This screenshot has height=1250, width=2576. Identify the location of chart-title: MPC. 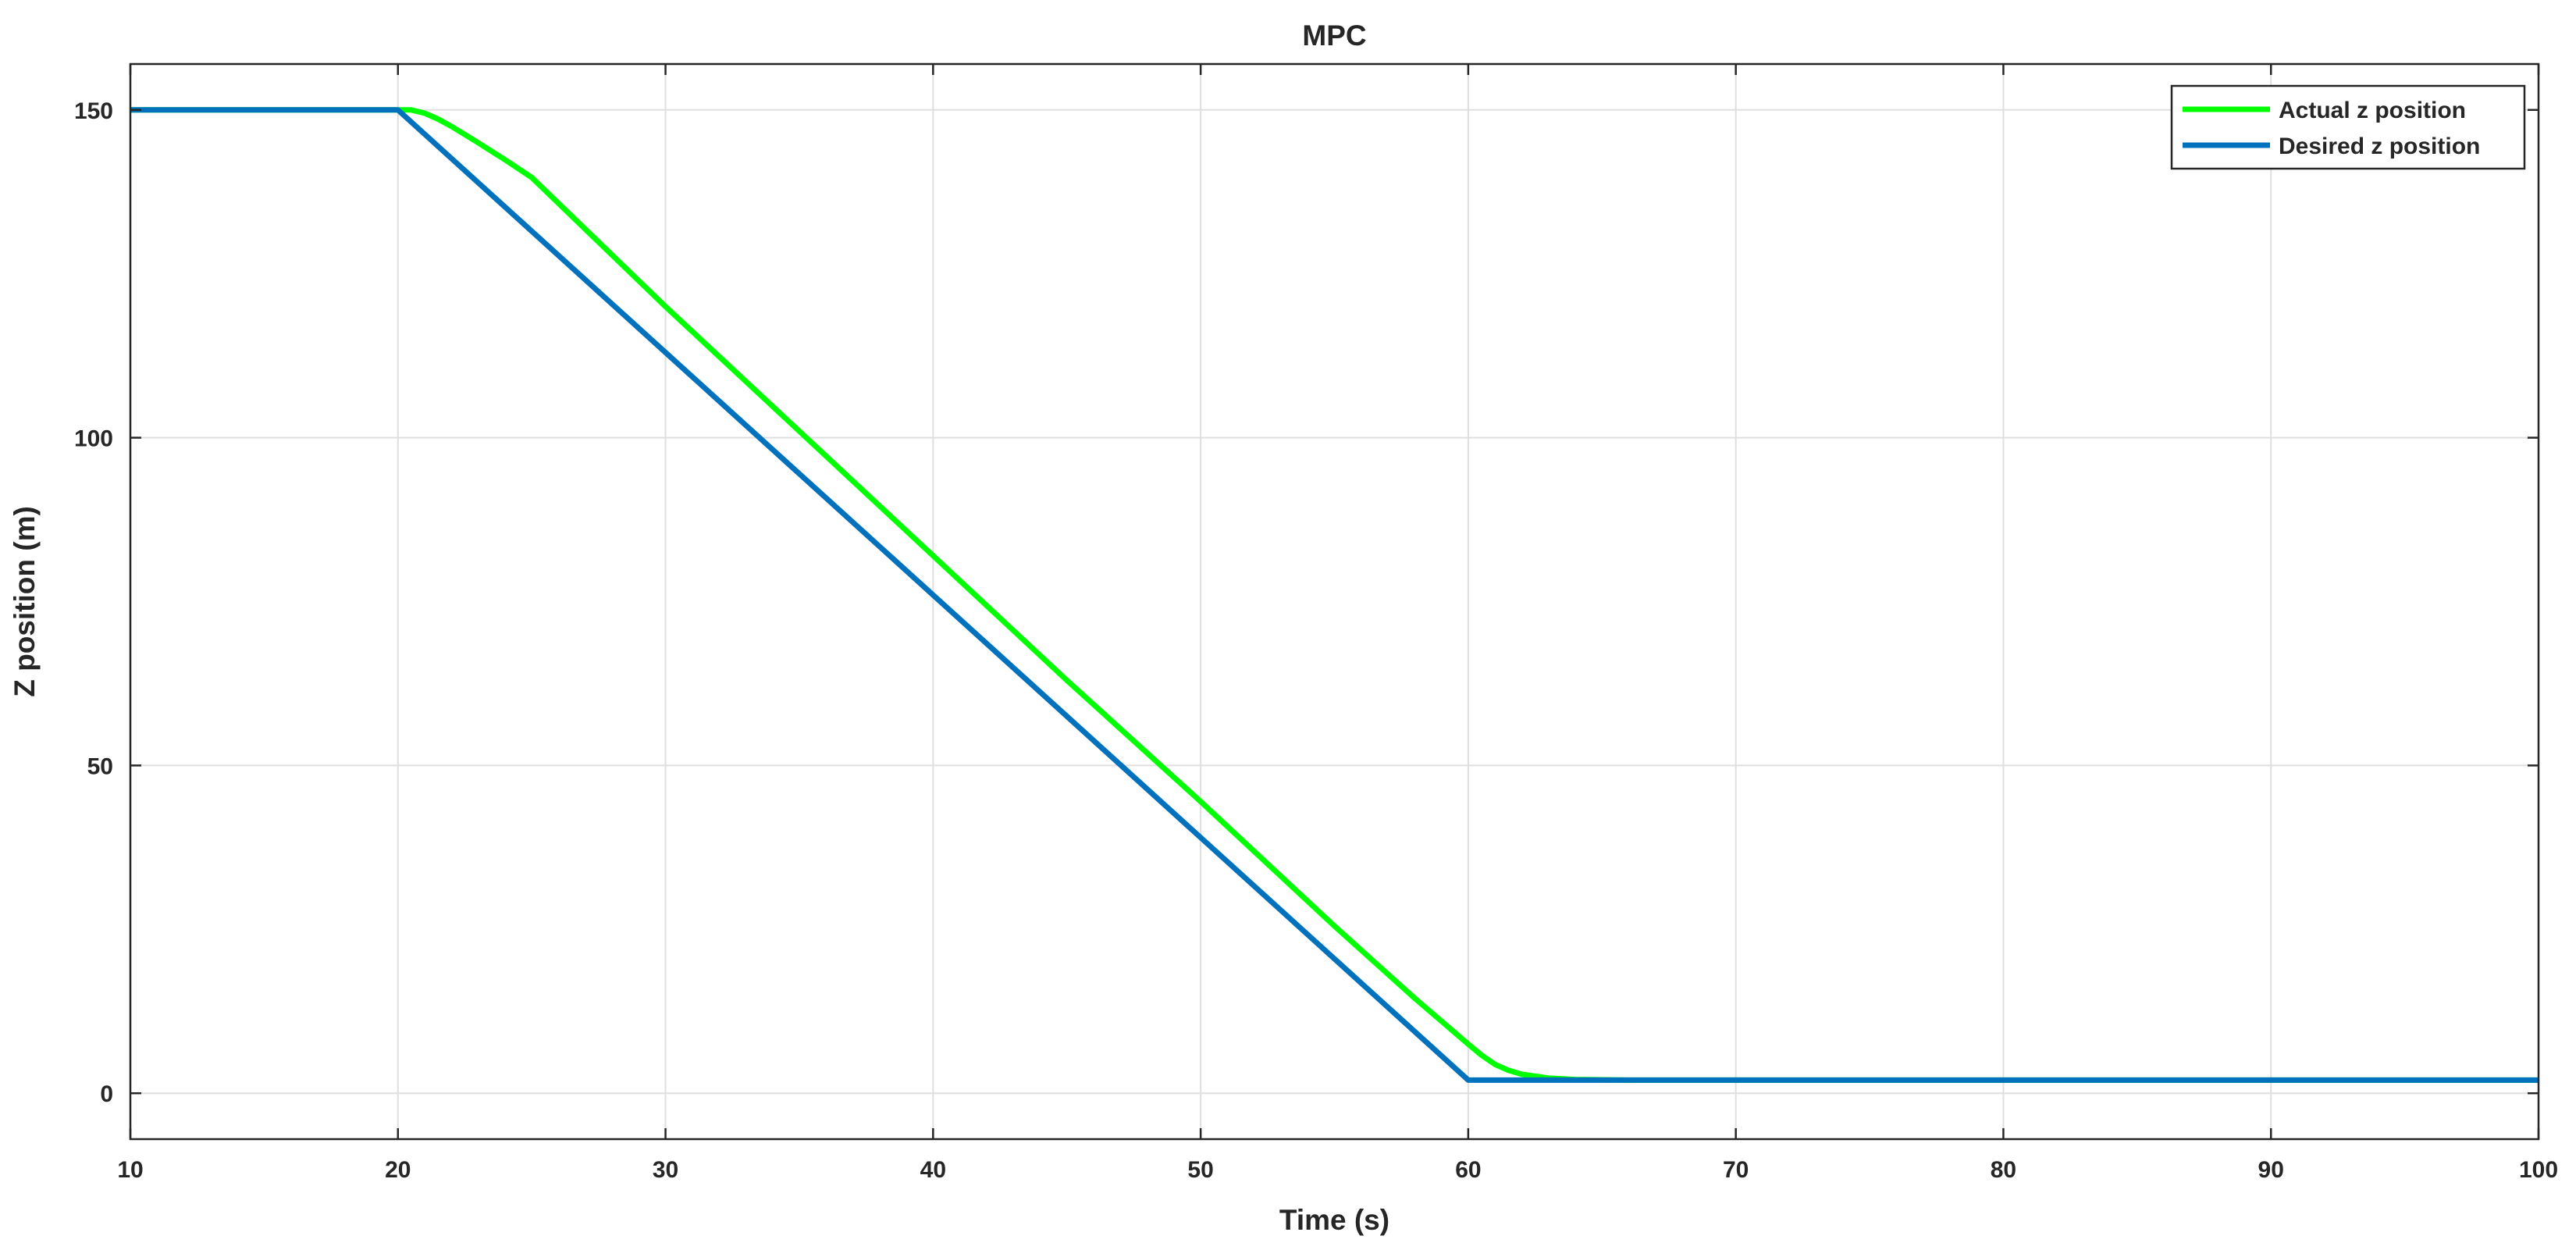
(1334, 36).